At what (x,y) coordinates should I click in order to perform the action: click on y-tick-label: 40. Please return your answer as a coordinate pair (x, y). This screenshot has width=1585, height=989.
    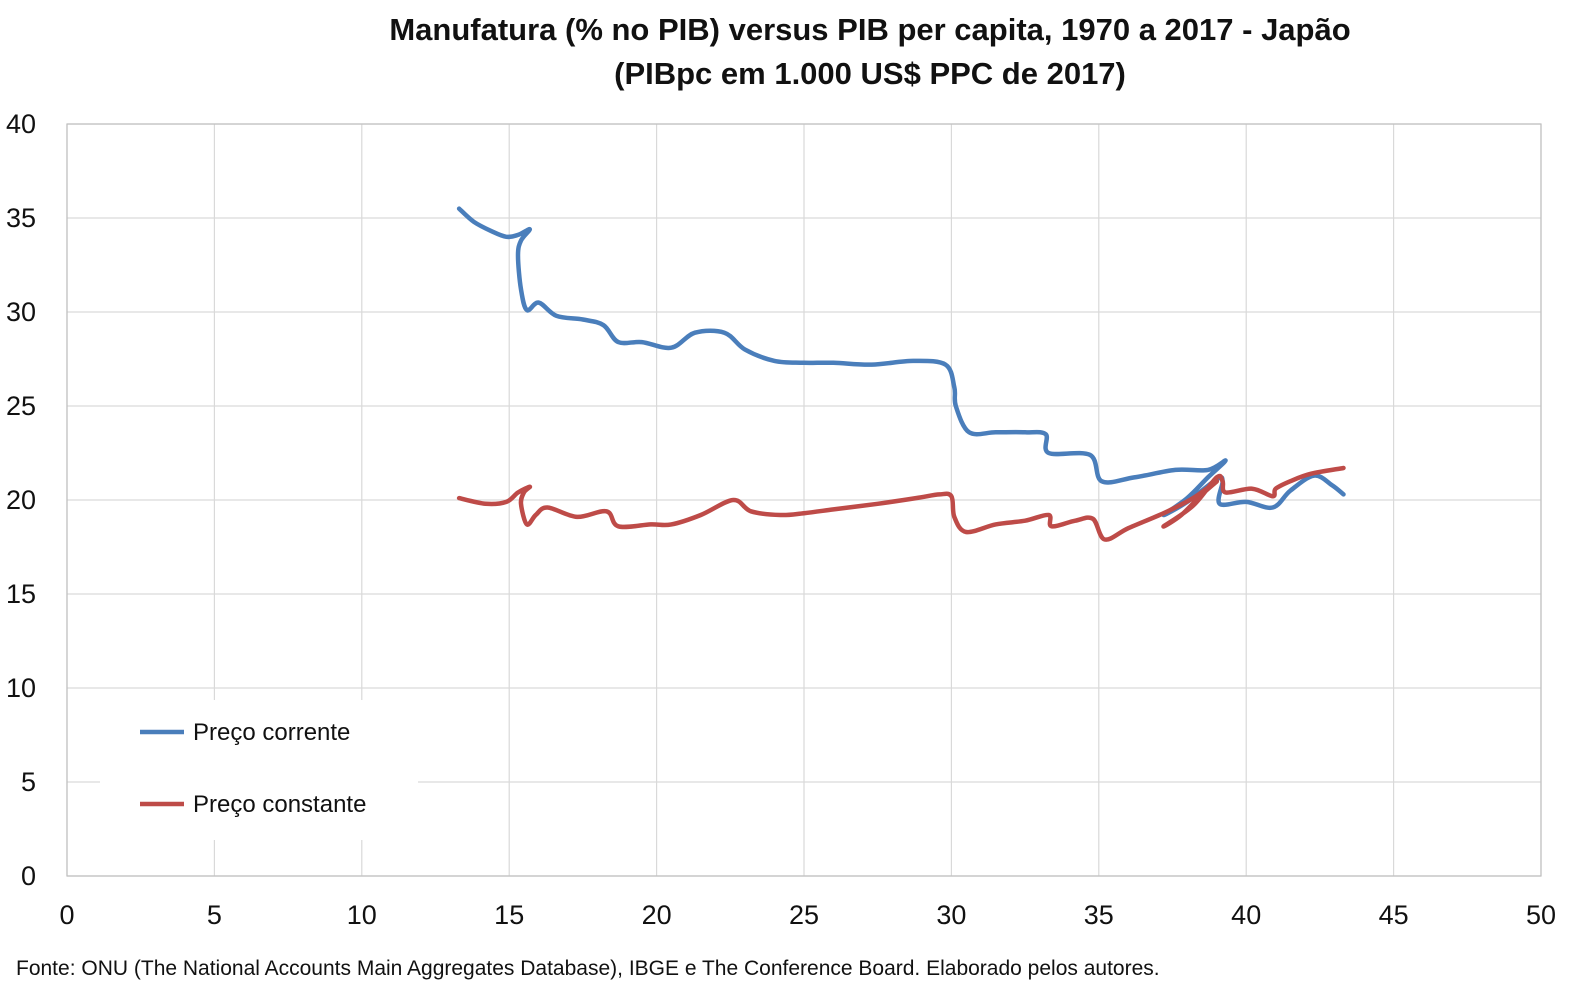
    Looking at the image, I should click on (21, 124).